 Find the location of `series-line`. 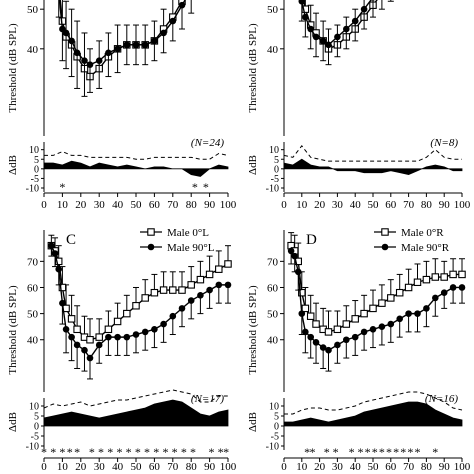

series-line is located at coordinates (121, 39).